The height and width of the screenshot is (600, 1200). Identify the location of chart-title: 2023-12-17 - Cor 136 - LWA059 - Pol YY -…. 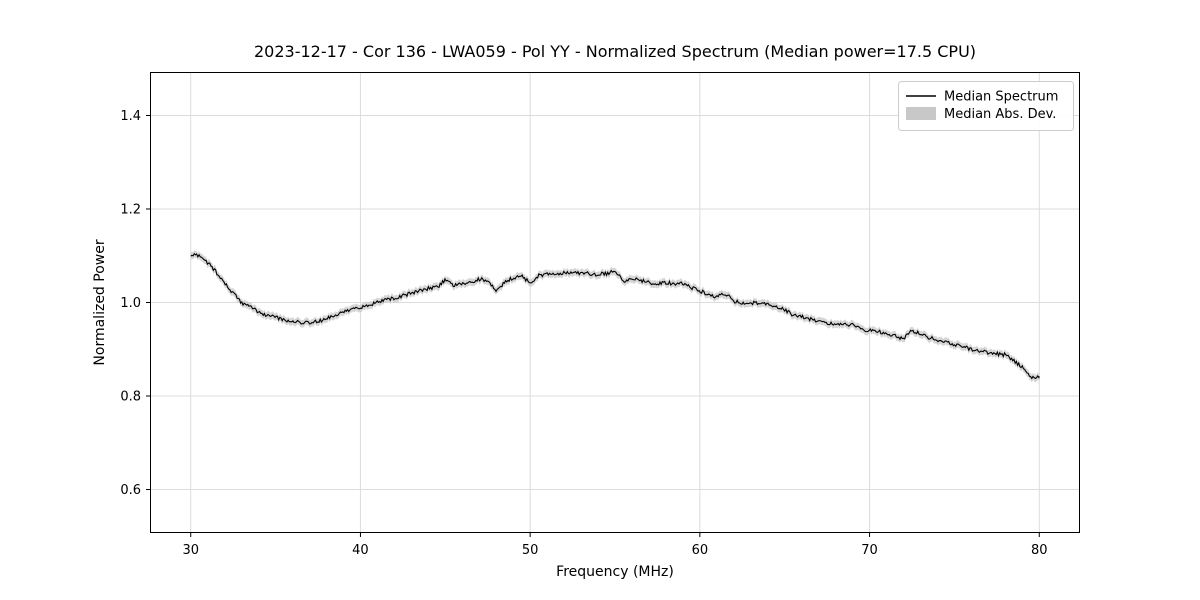
(615, 51).